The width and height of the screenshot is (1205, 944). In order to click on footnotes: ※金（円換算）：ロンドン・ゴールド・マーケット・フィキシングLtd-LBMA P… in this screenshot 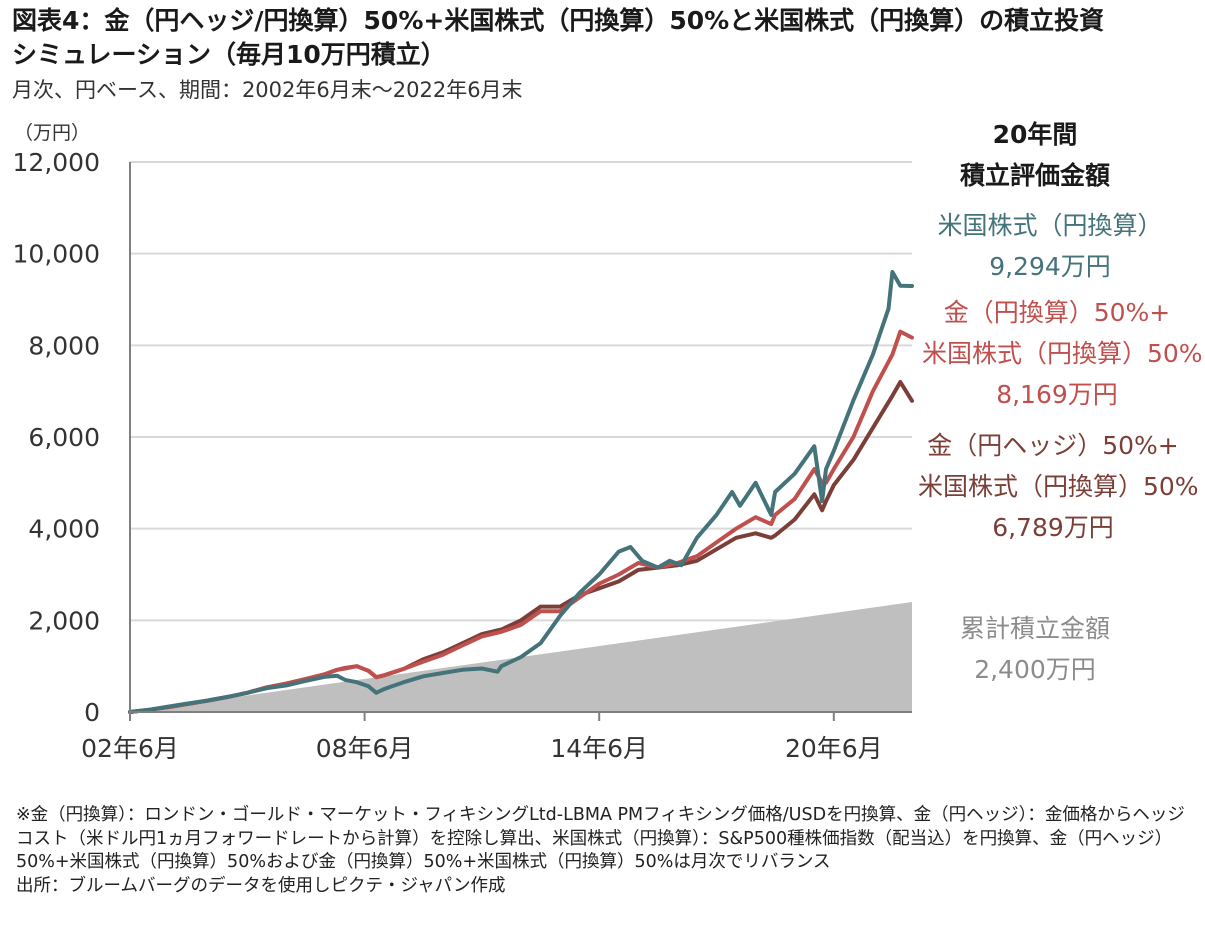, I will do `click(603, 851)`.